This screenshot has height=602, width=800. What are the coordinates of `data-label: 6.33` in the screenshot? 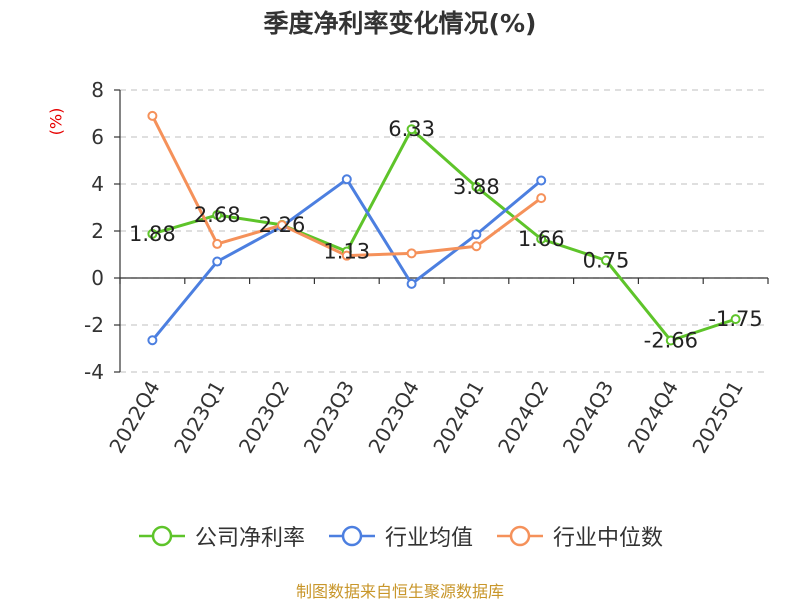 It's located at (411, 129).